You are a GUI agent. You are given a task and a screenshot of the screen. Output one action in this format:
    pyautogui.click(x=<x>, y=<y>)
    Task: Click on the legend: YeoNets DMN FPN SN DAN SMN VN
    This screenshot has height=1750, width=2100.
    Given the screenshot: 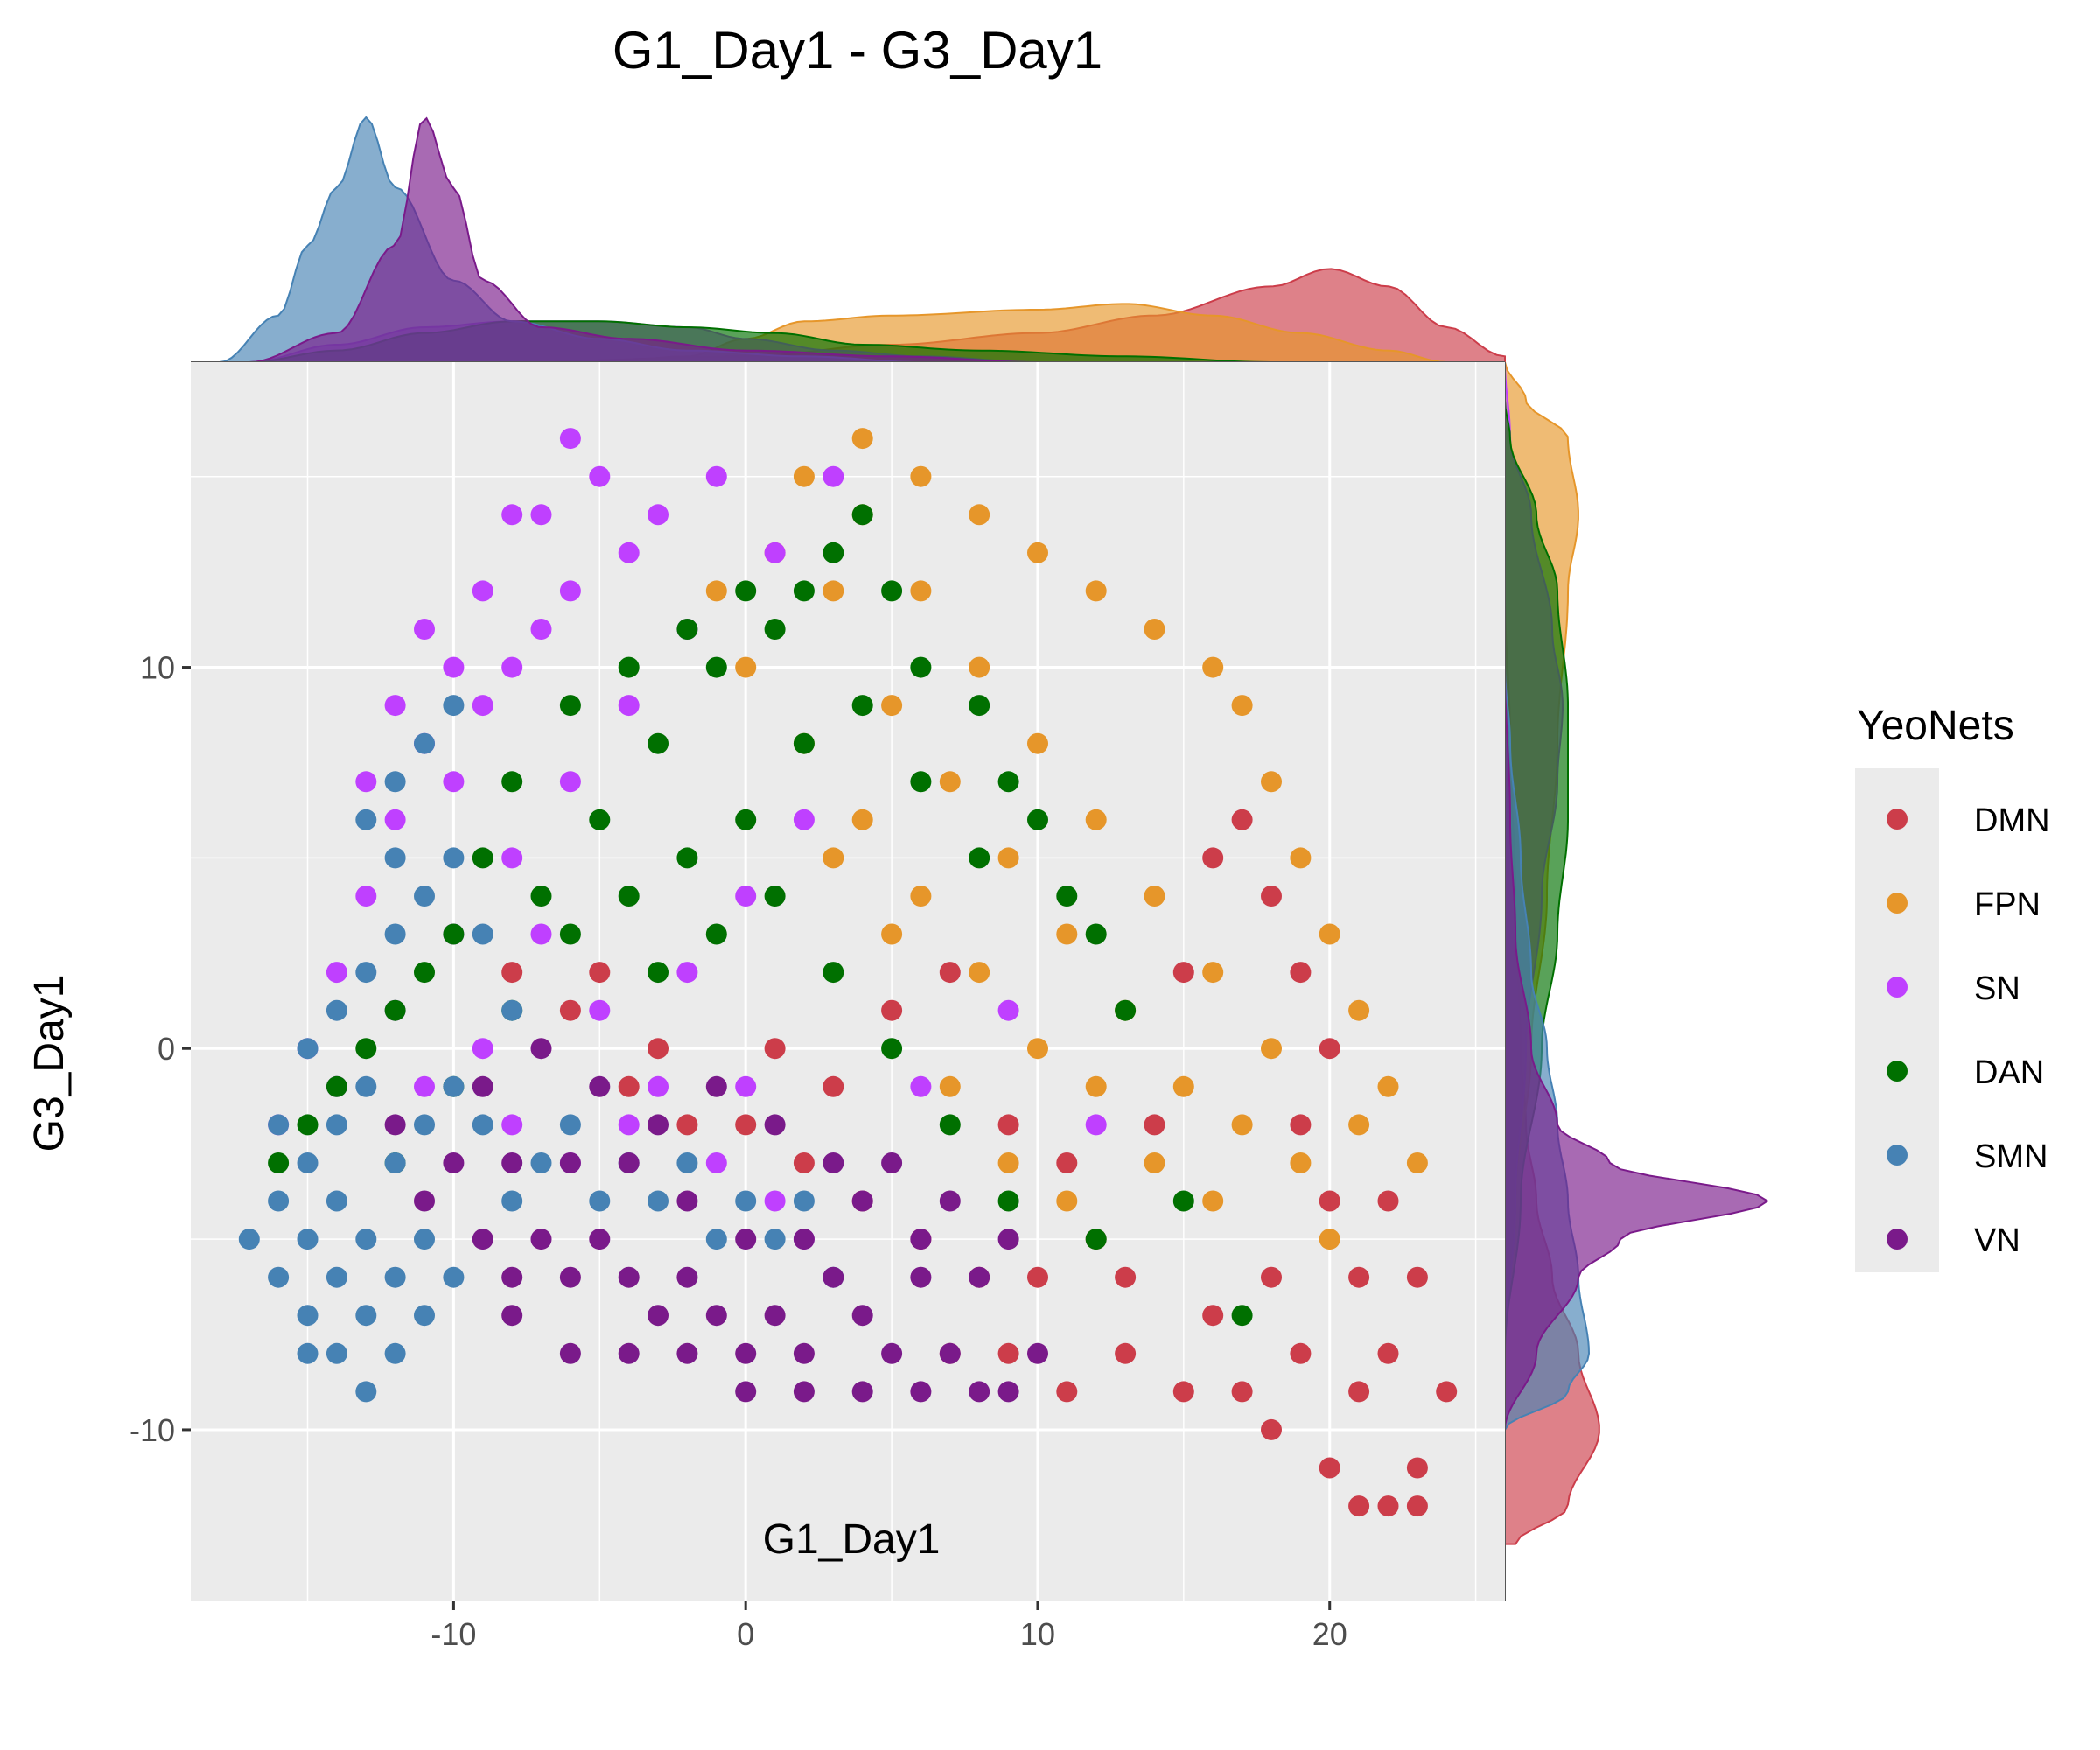 What is the action you would take?
    pyautogui.click(x=1952, y=987)
    